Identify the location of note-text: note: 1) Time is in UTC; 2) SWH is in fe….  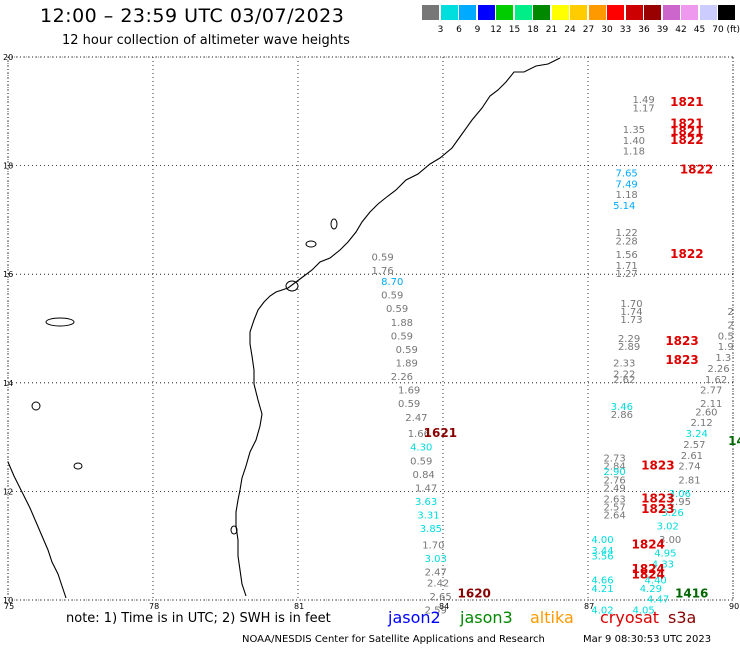
(198, 618).